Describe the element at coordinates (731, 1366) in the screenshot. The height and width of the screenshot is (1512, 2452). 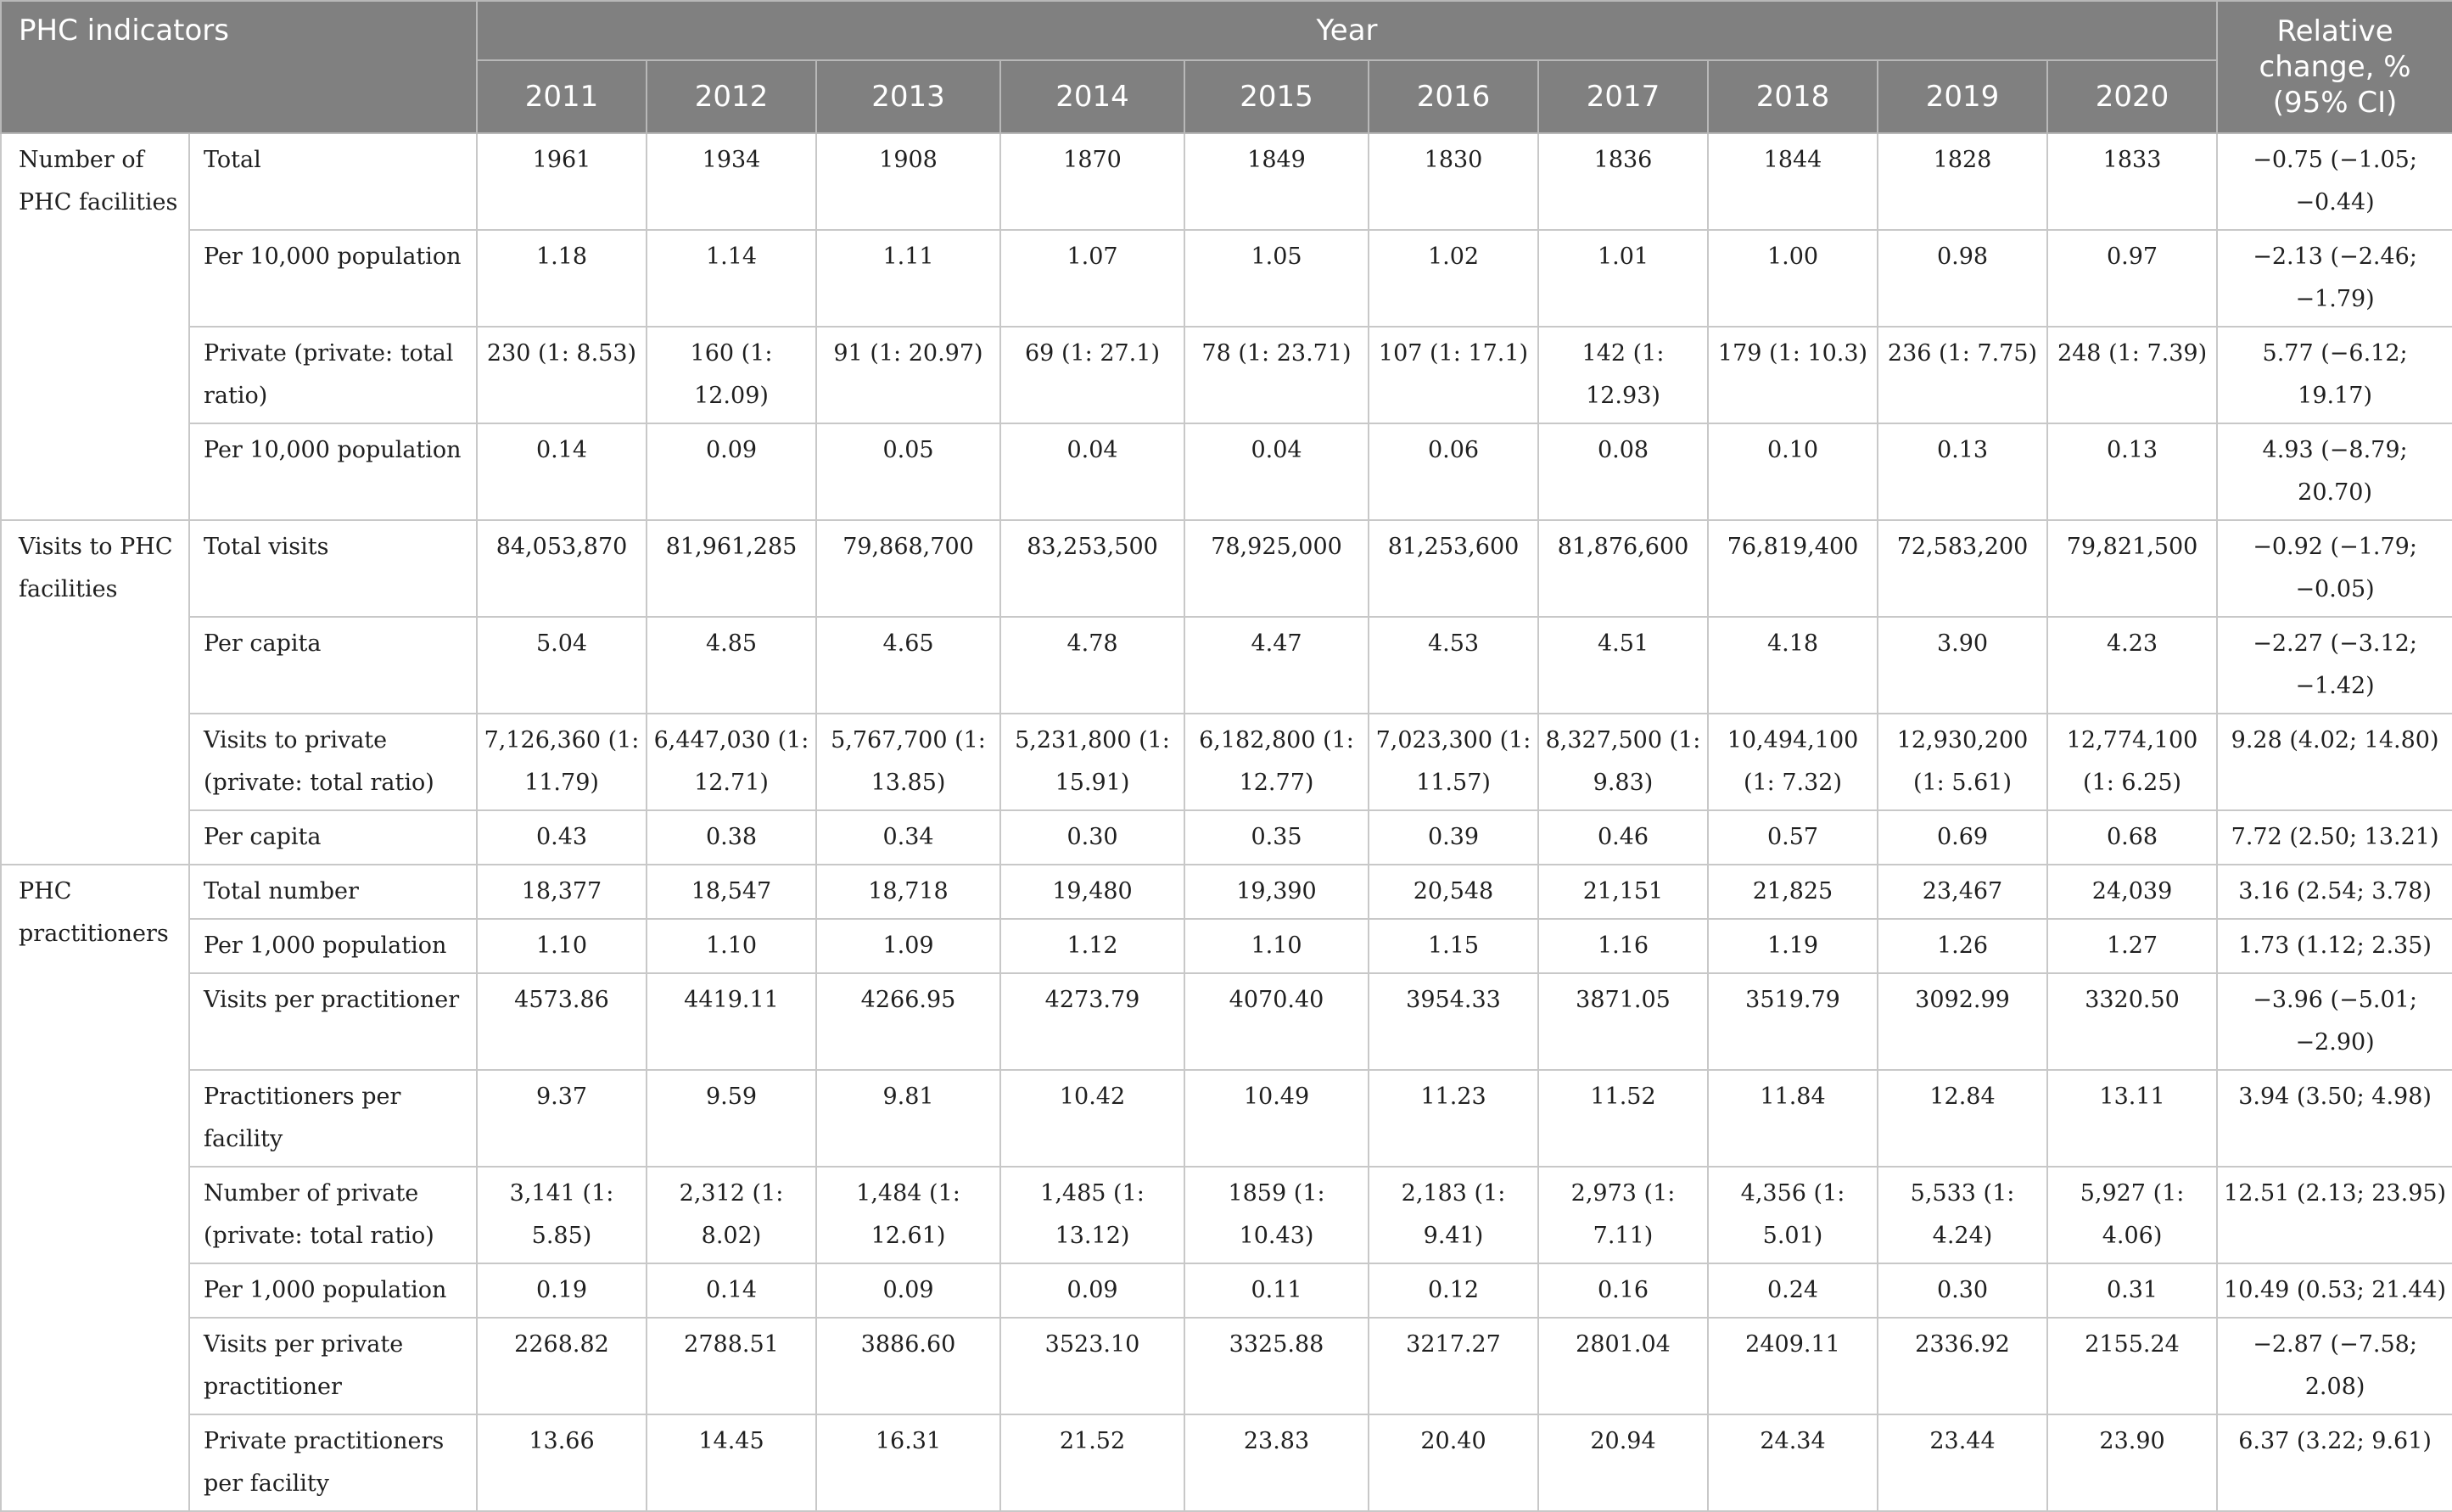
I see `value-cell: 2788.51` at that location.